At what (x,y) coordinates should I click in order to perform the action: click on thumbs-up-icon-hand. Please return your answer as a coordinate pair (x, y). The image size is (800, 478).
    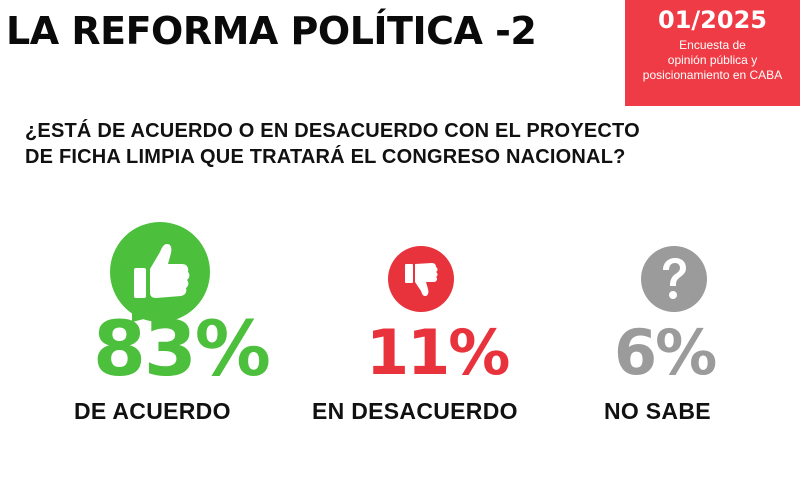
    Looking at the image, I should click on (170, 271).